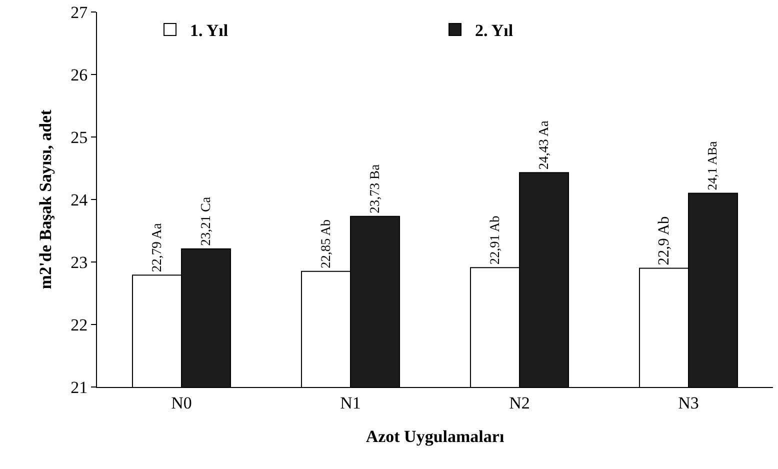 This screenshot has width=778, height=469. Describe the element at coordinates (181, 402) in the screenshot. I see `x-tick-label: N0` at that location.